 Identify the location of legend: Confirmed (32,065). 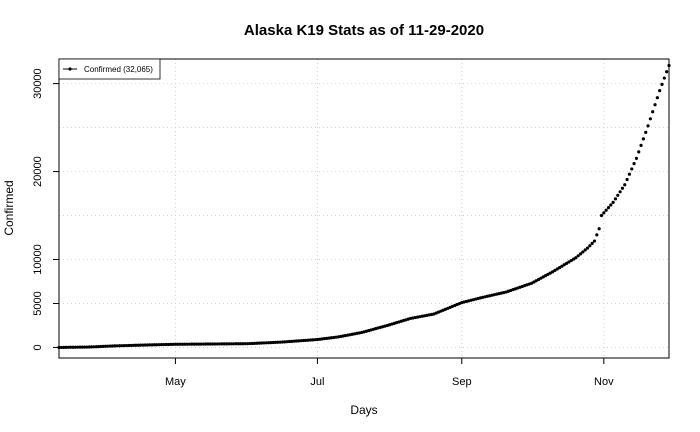
(109, 69).